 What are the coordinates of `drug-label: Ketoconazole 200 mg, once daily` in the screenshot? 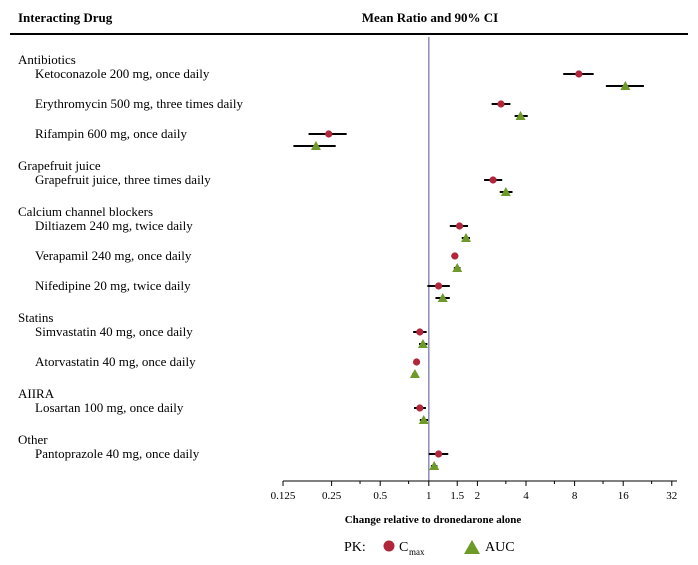 It's located at (122, 73).